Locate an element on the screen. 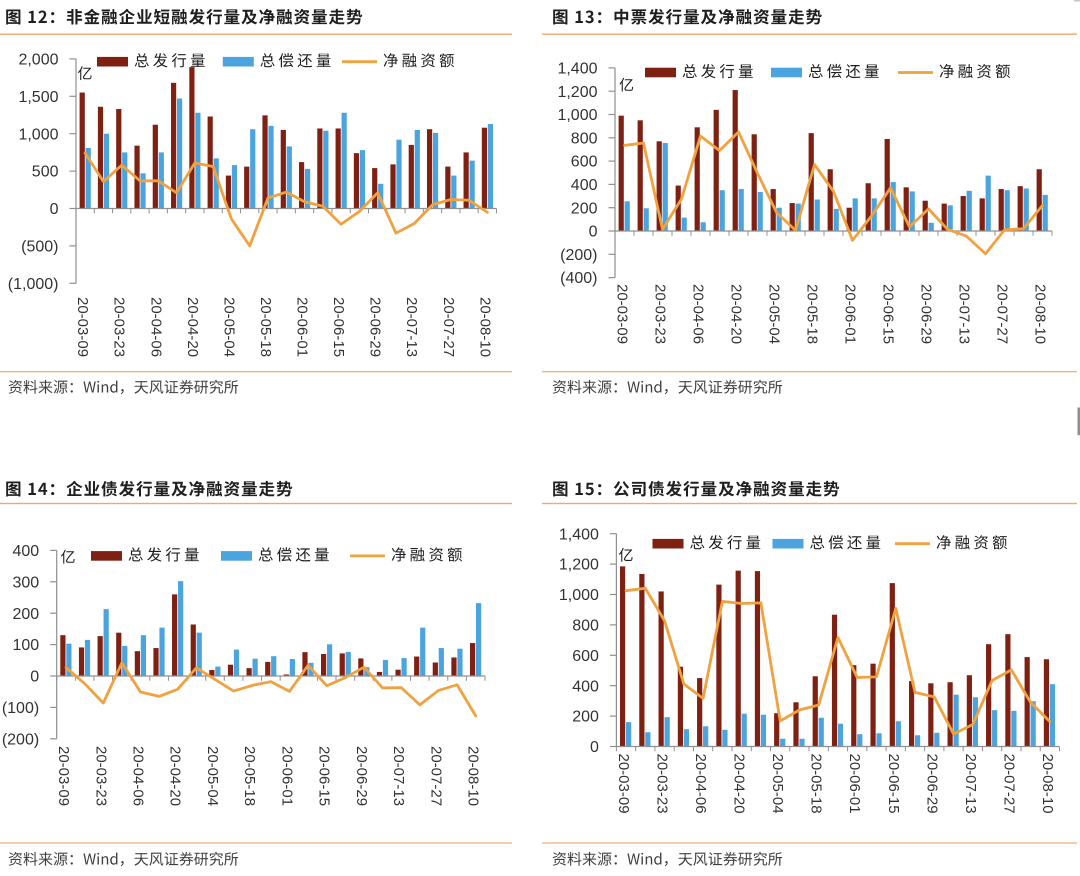 Image resolution: width=1080 pixels, height=876 pixels. svg-text: 100 is located at coordinates (25, 645).